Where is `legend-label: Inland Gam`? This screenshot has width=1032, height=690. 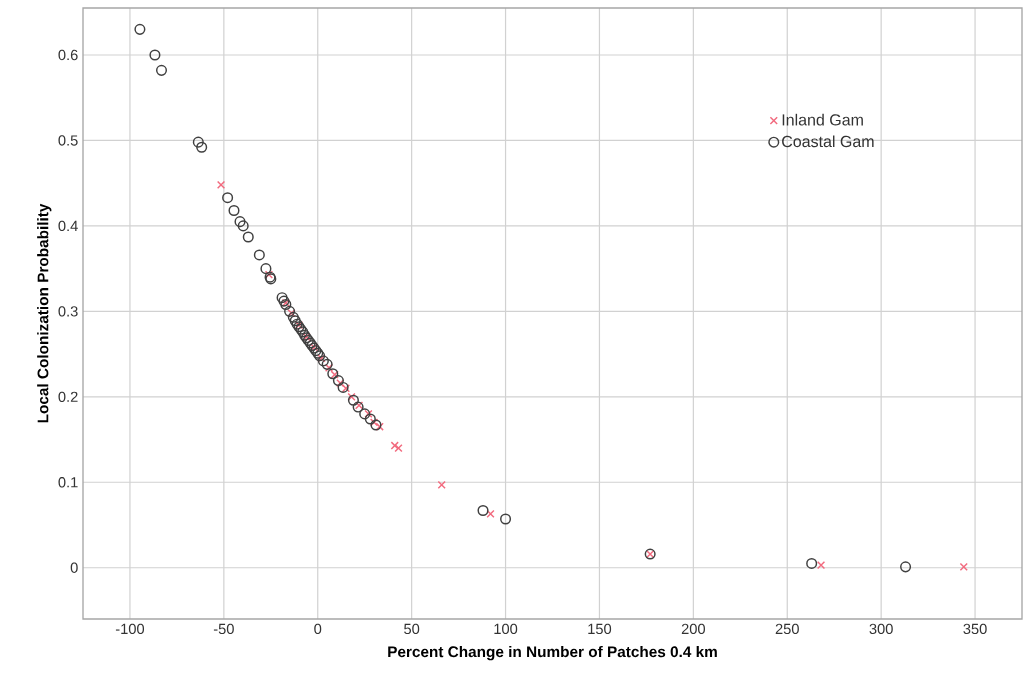 legend-label: Inland Gam is located at coordinates (822, 119).